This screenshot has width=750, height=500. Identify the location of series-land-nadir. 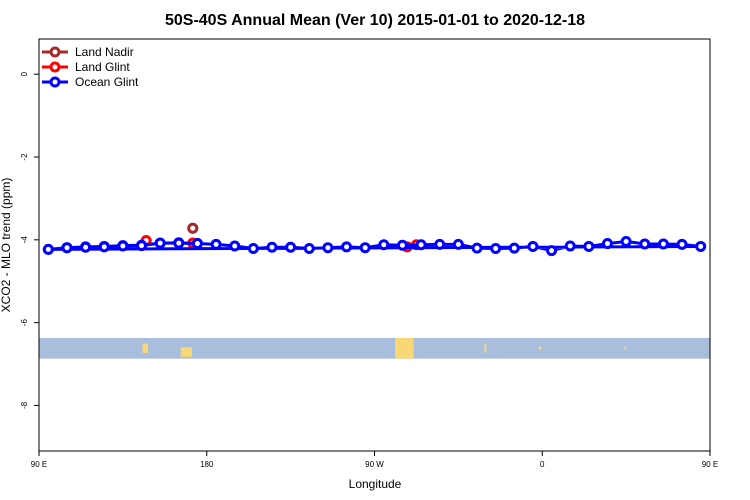
(193, 228).